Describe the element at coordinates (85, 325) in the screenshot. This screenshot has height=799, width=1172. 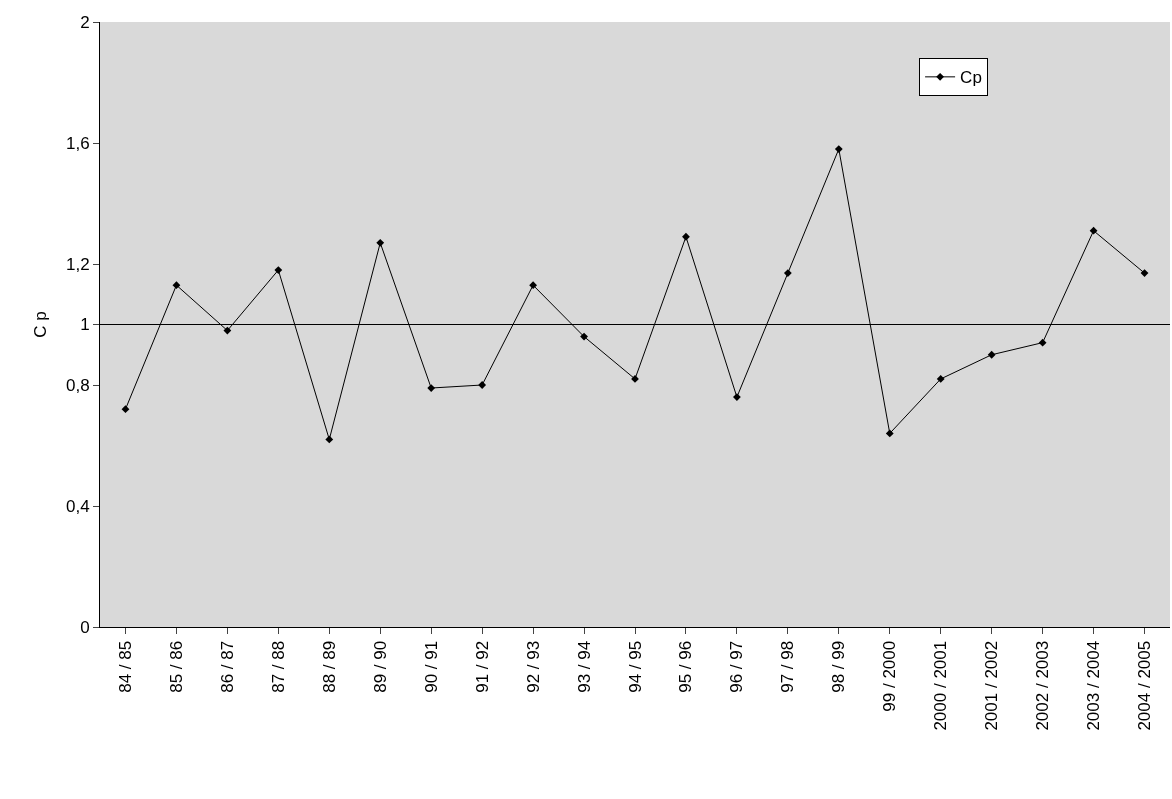
I see `y-tick-label: 1` at that location.